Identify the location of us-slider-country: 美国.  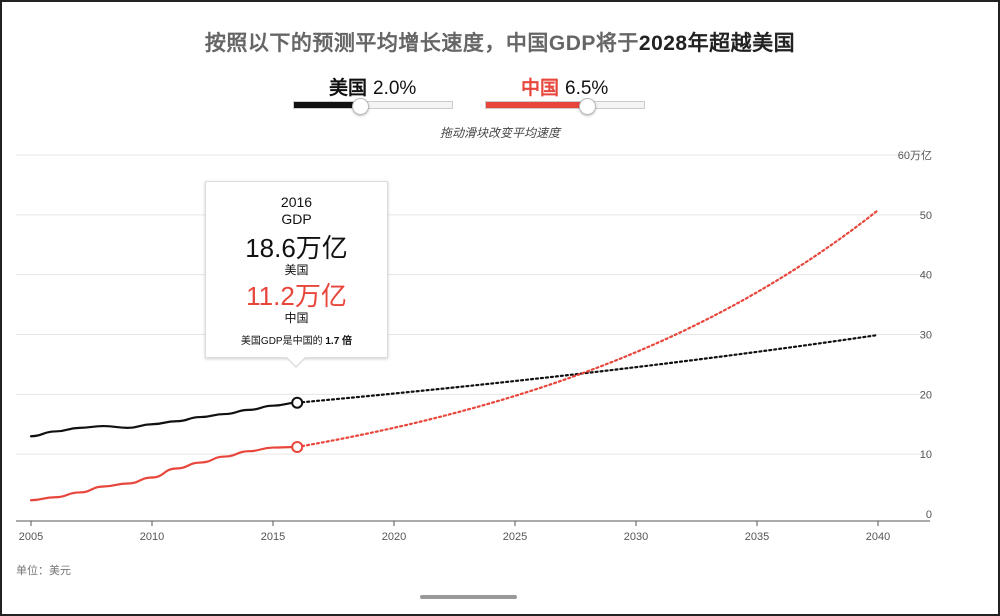
(348, 88).